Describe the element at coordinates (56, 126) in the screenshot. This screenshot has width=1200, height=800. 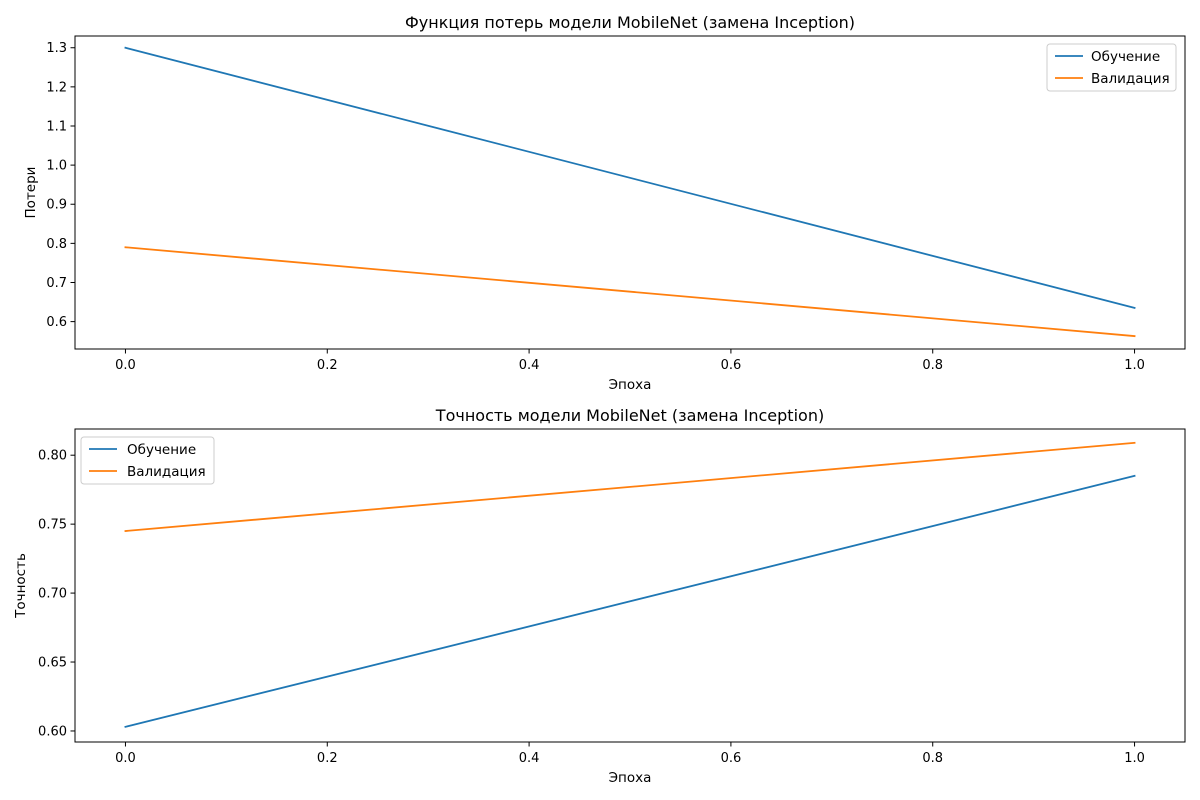
I see `loss-y-tick-label: 1.1` at that location.